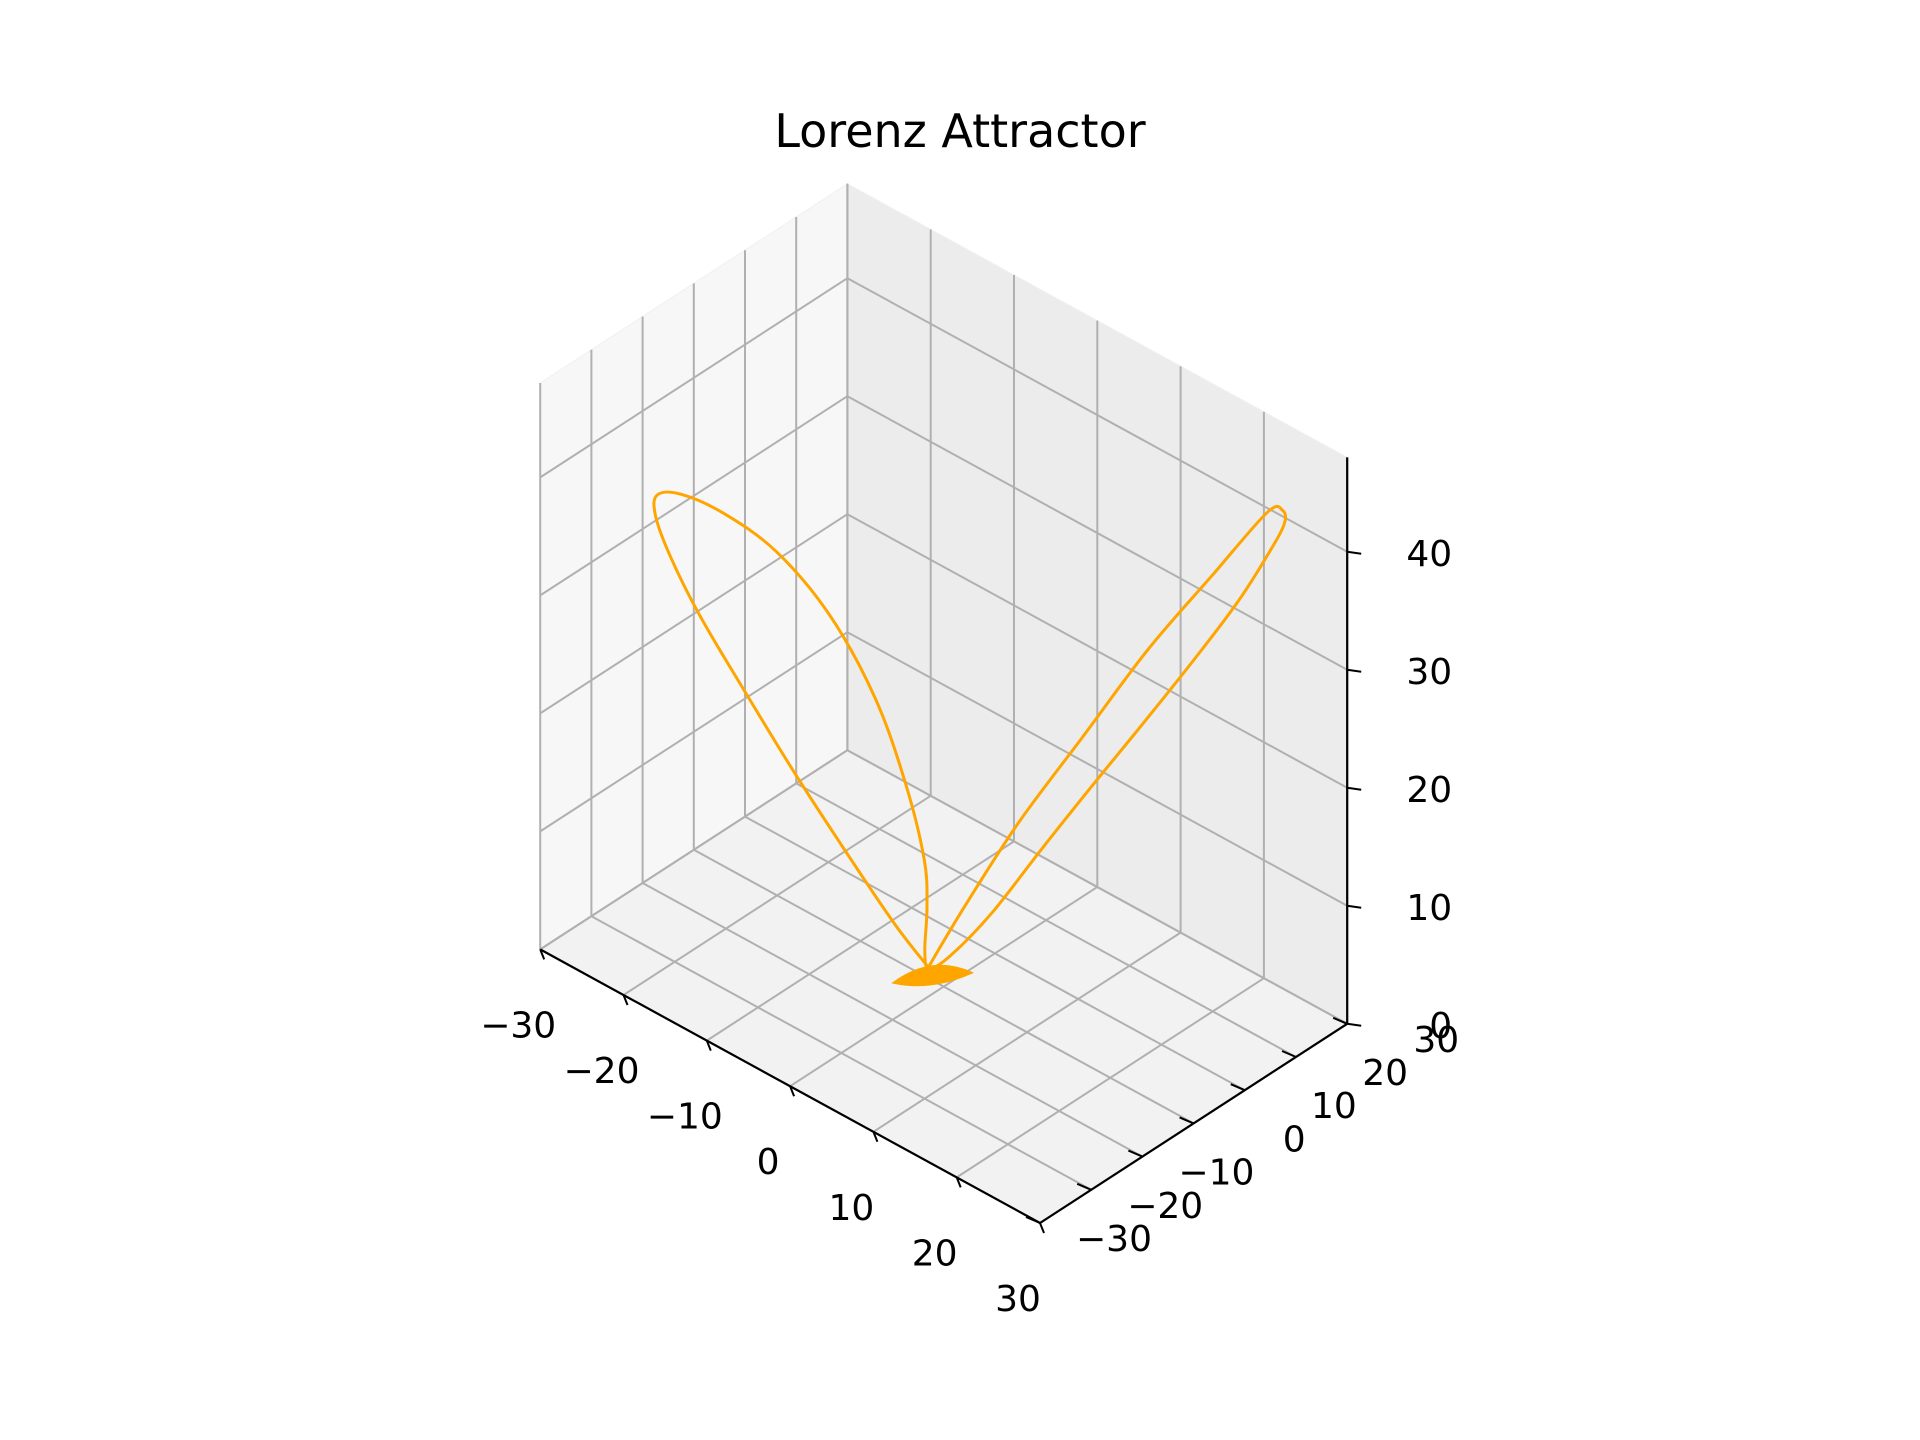 The height and width of the screenshot is (1440, 1920). What do you see at coordinates (1114, 1239) in the screenshot?
I see `y-tick-label: −30` at bounding box center [1114, 1239].